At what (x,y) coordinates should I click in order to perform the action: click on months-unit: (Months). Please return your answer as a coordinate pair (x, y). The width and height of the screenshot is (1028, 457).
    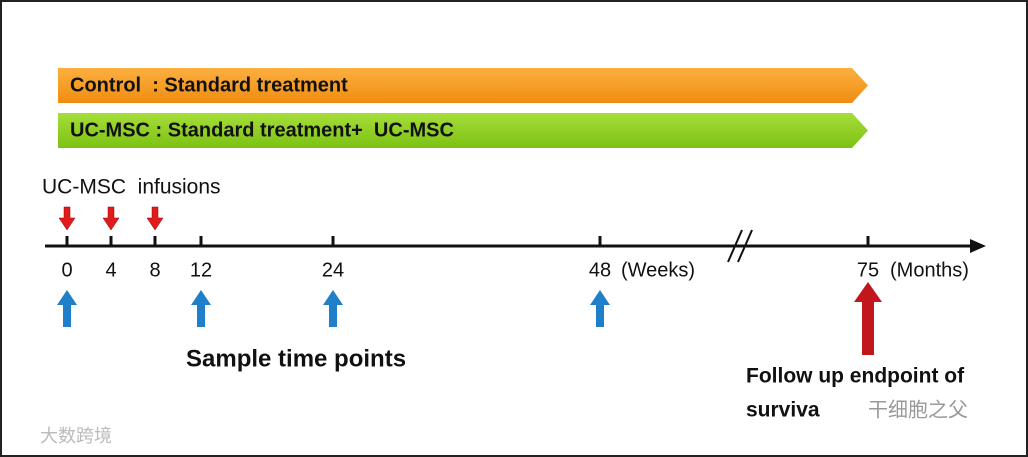
    Looking at the image, I should click on (929, 270).